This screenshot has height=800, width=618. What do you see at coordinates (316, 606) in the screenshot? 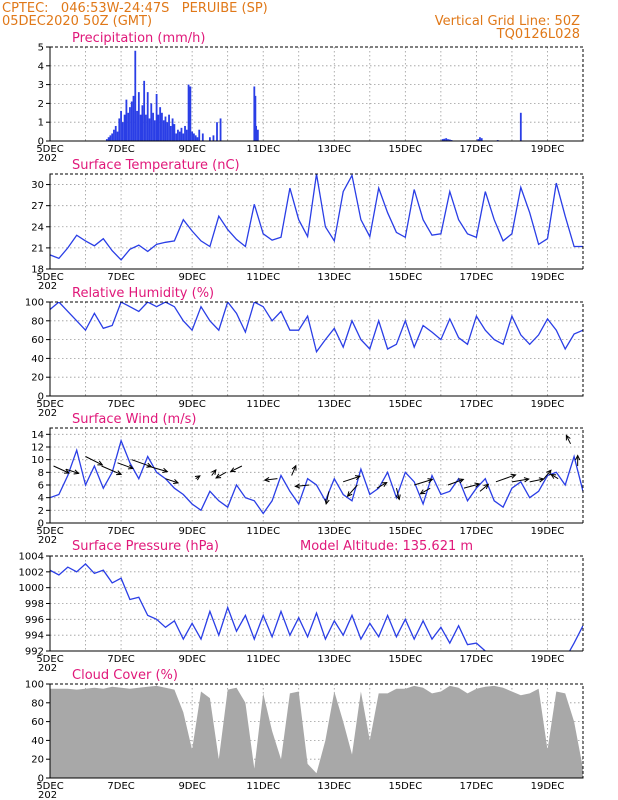
I see `pressure-series-line` at bounding box center [316, 606].